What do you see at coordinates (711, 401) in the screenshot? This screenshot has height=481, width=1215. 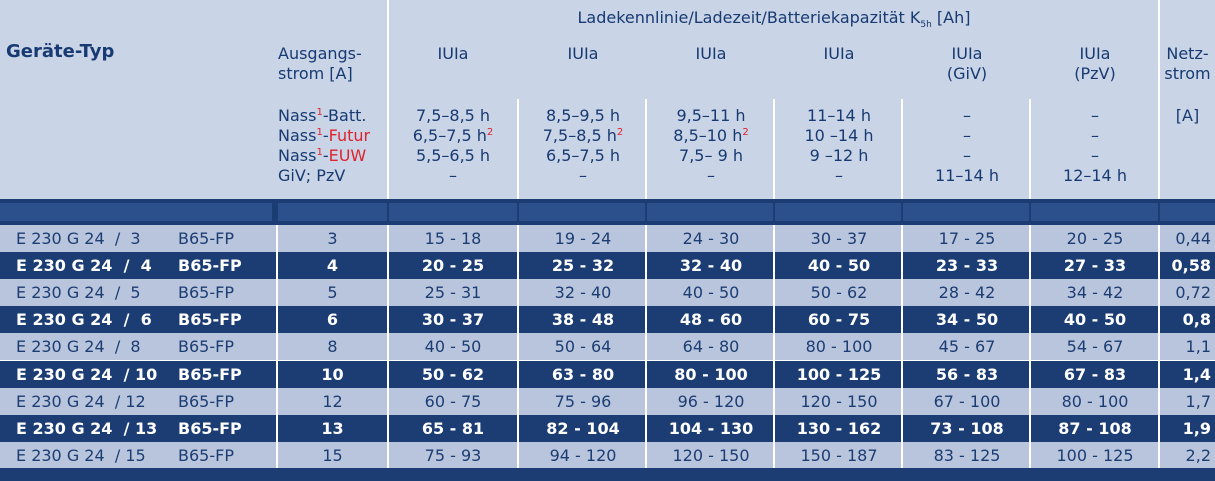 I see `capacity-range: 96 - 120` at bounding box center [711, 401].